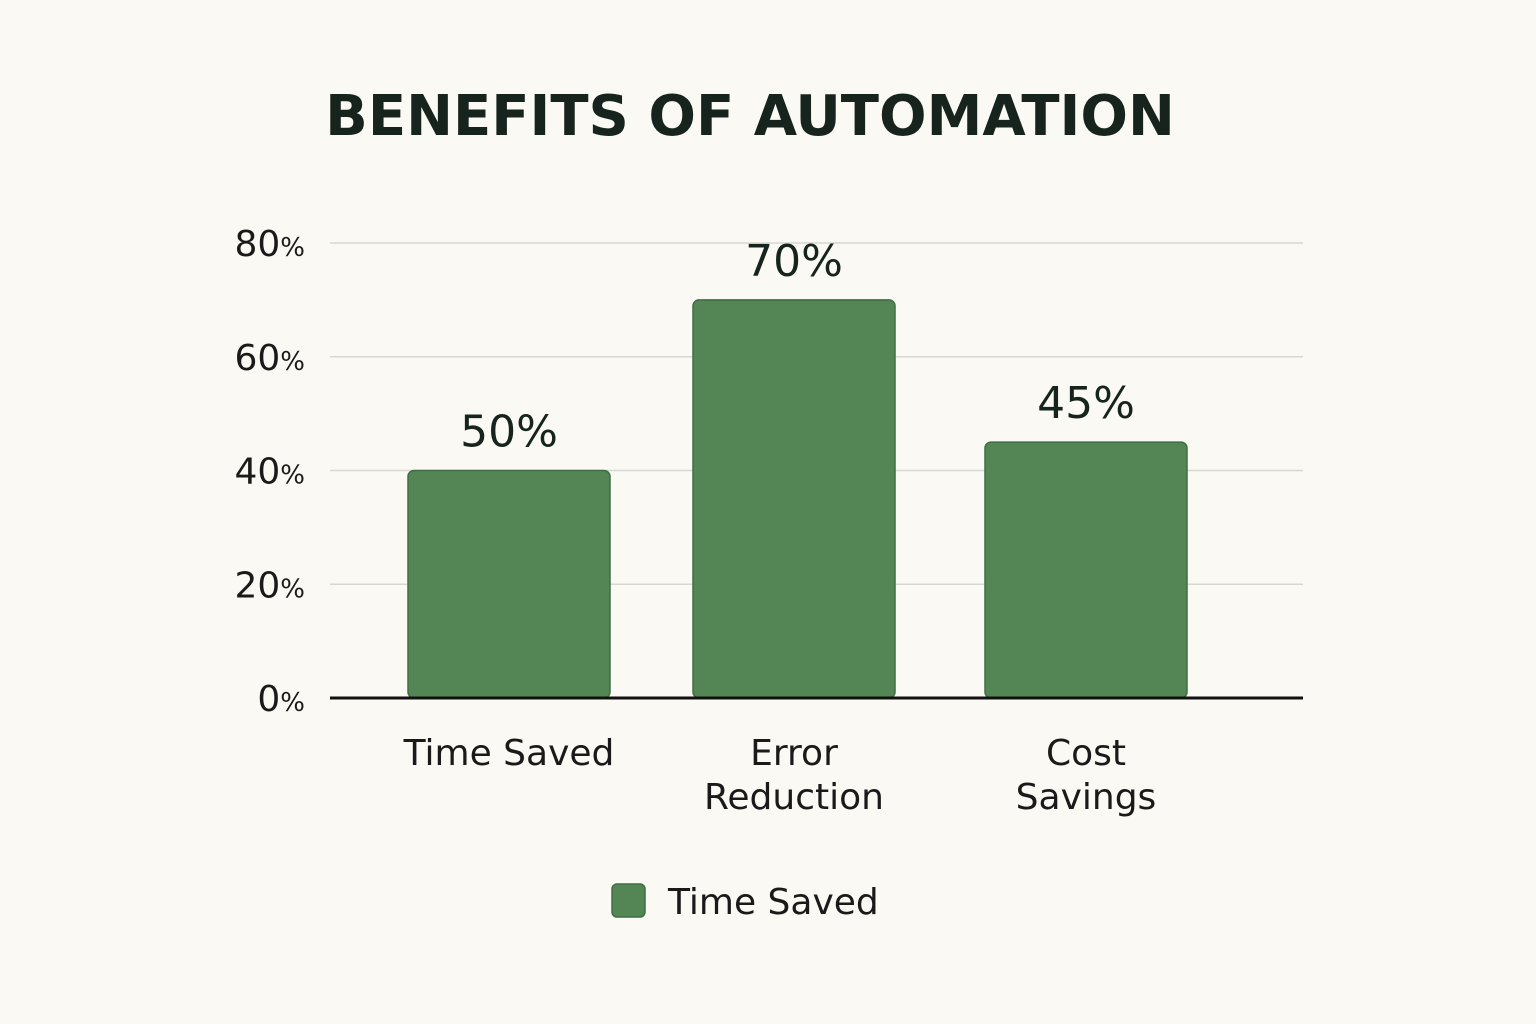 The width and height of the screenshot is (1536, 1024). Describe the element at coordinates (509, 432) in the screenshot. I see `data-label-time-saved: 50%` at that location.